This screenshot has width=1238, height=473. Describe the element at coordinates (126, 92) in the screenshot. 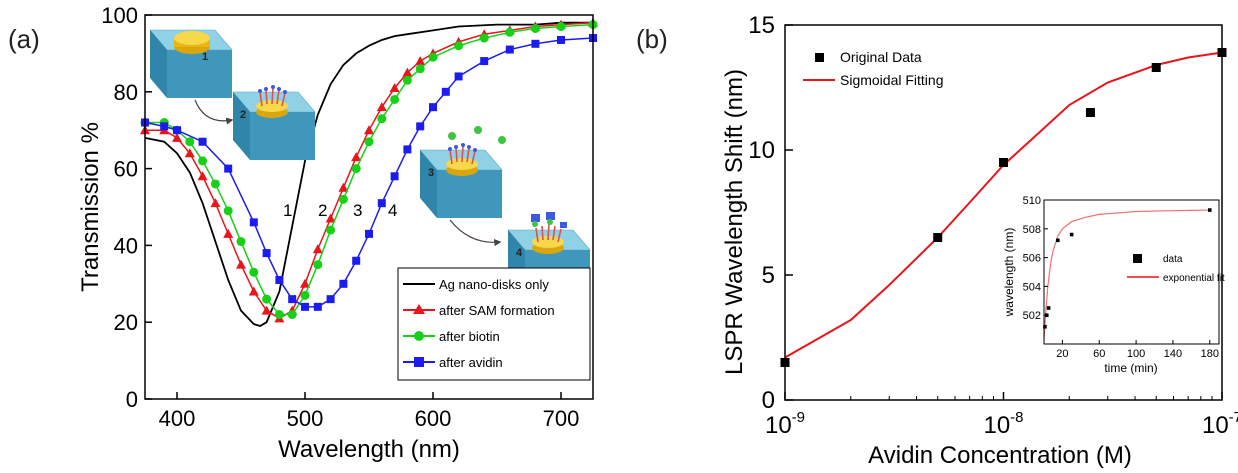

I see `chart-a-y-tick-label: 80` at that location.